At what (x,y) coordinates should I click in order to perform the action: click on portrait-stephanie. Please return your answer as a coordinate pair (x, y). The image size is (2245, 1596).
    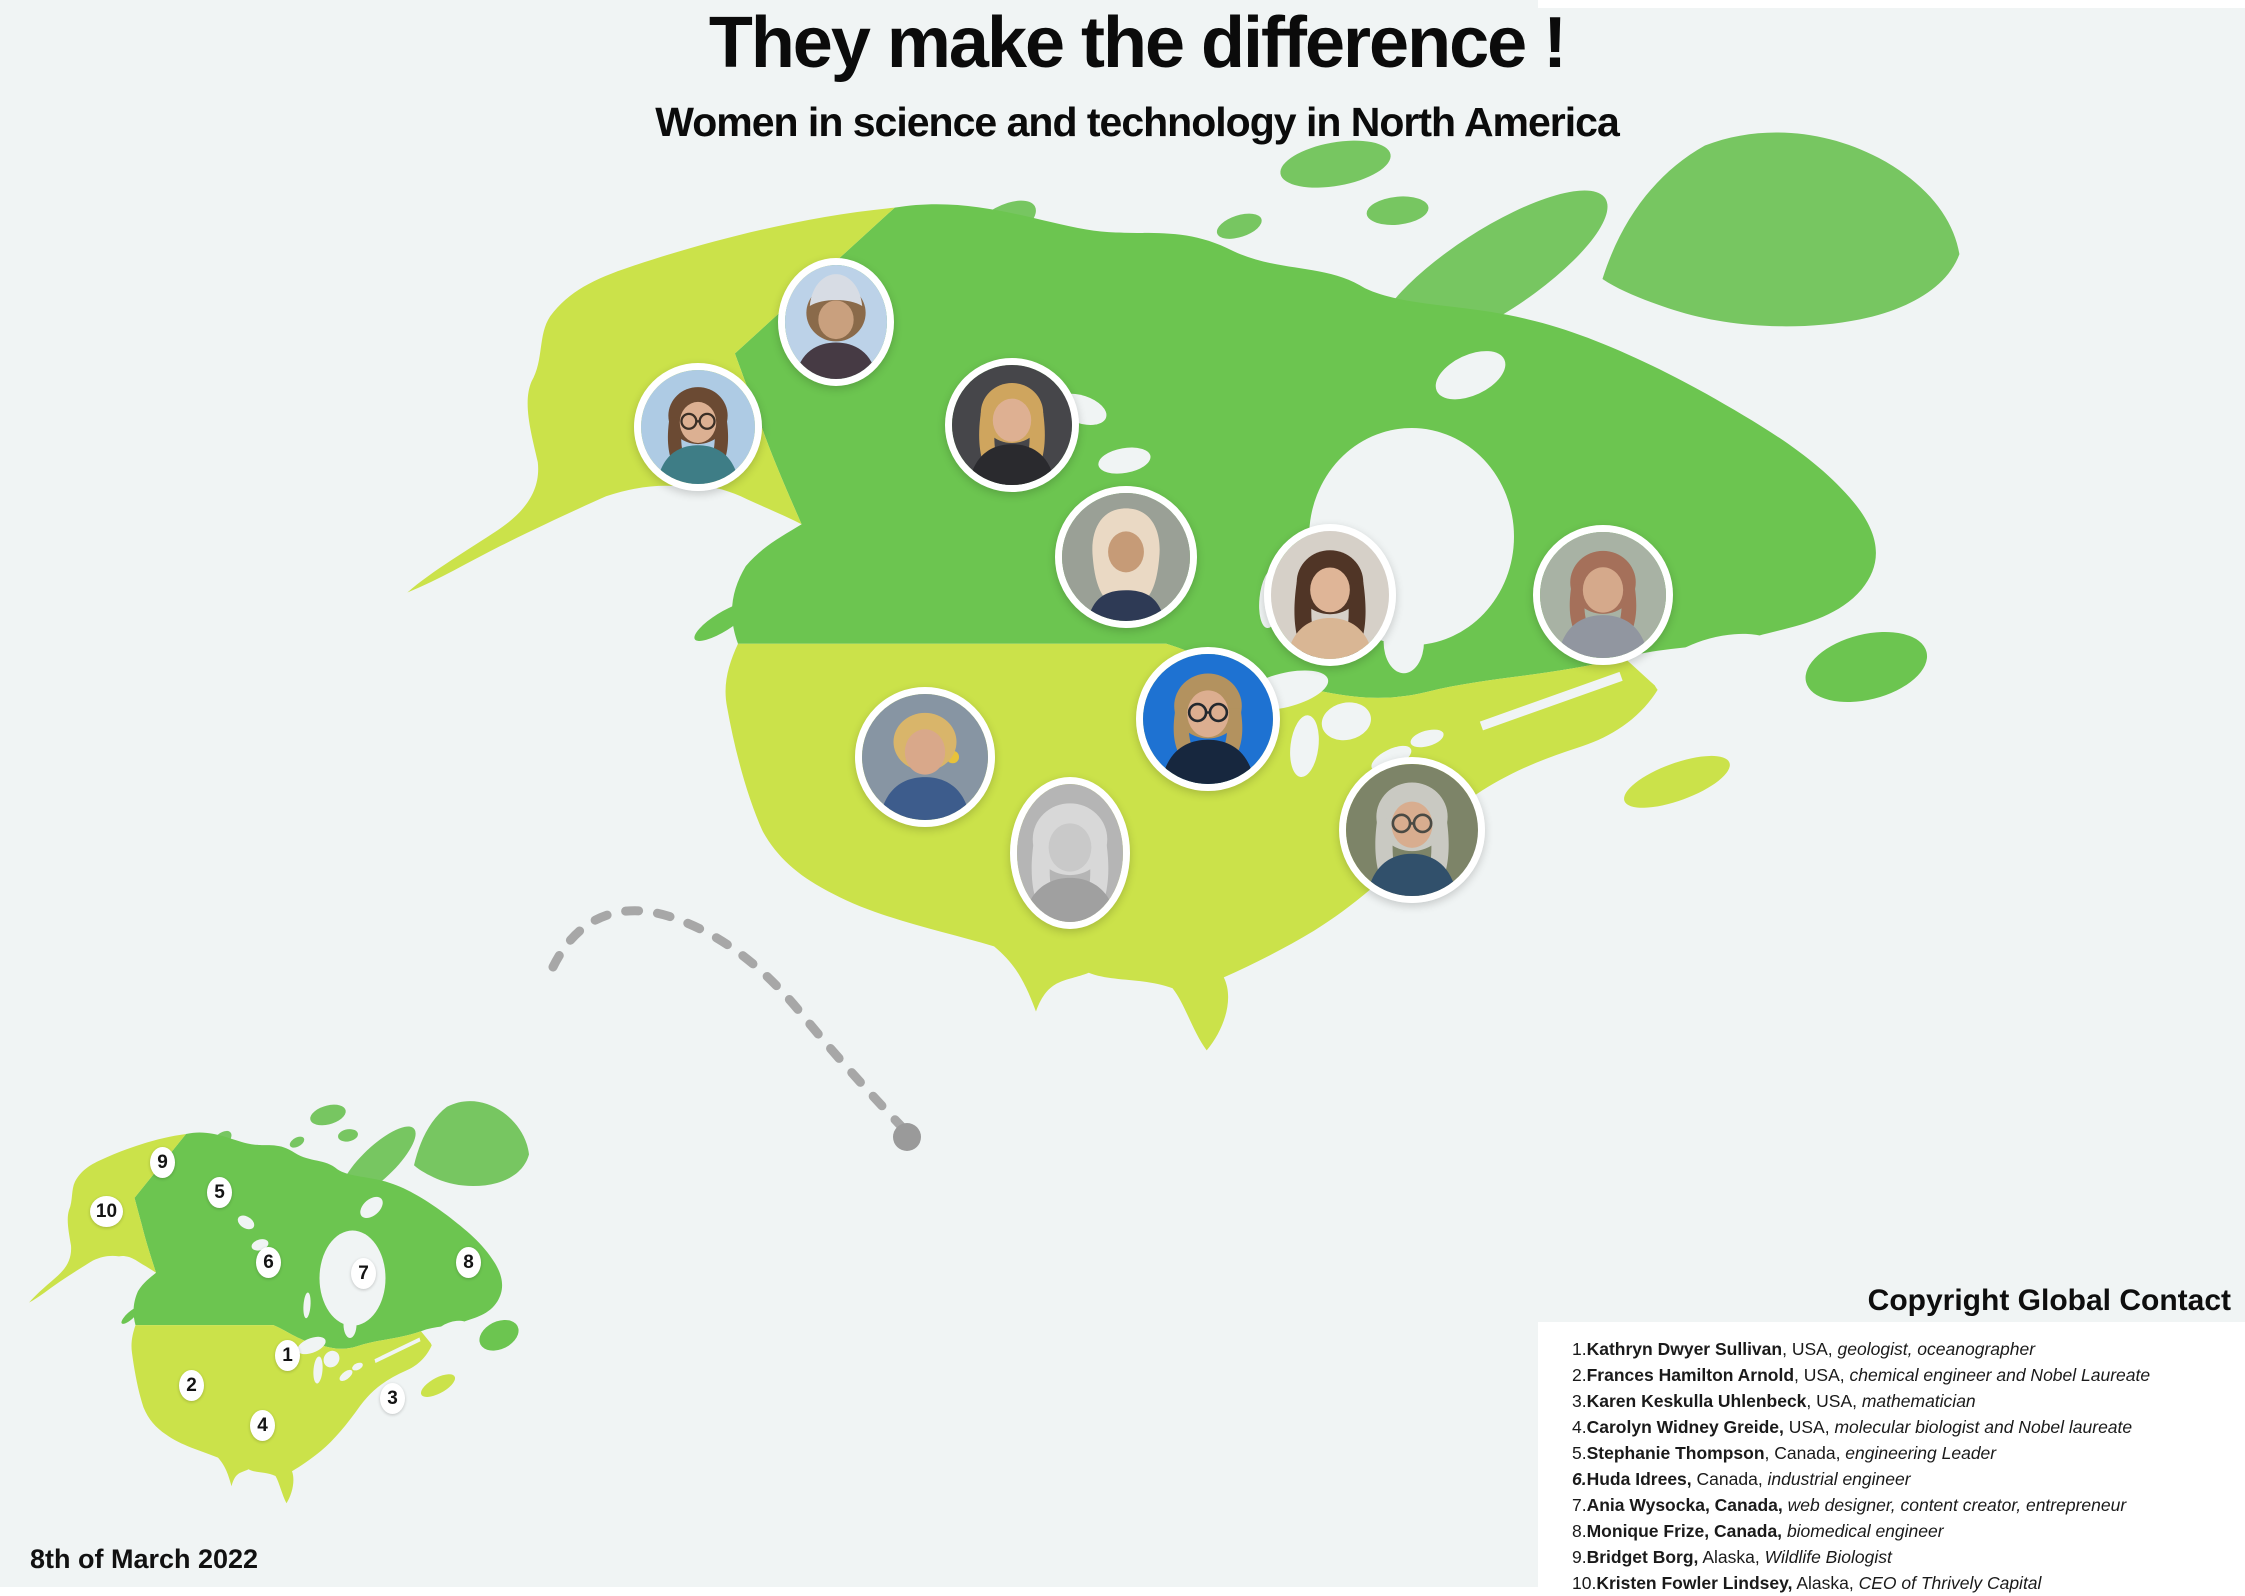
    Looking at the image, I should click on (1012, 425).